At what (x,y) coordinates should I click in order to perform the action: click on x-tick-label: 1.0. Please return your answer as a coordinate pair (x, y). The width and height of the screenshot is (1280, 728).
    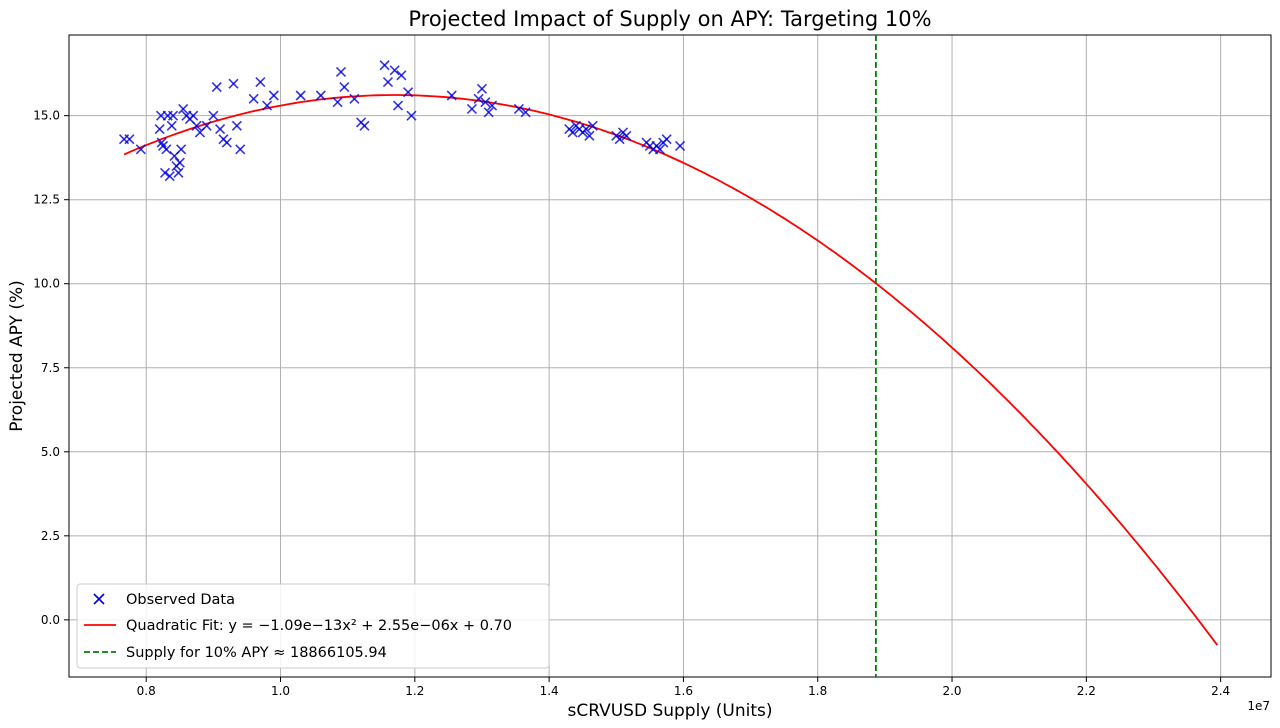
    Looking at the image, I should click on (280, 691).